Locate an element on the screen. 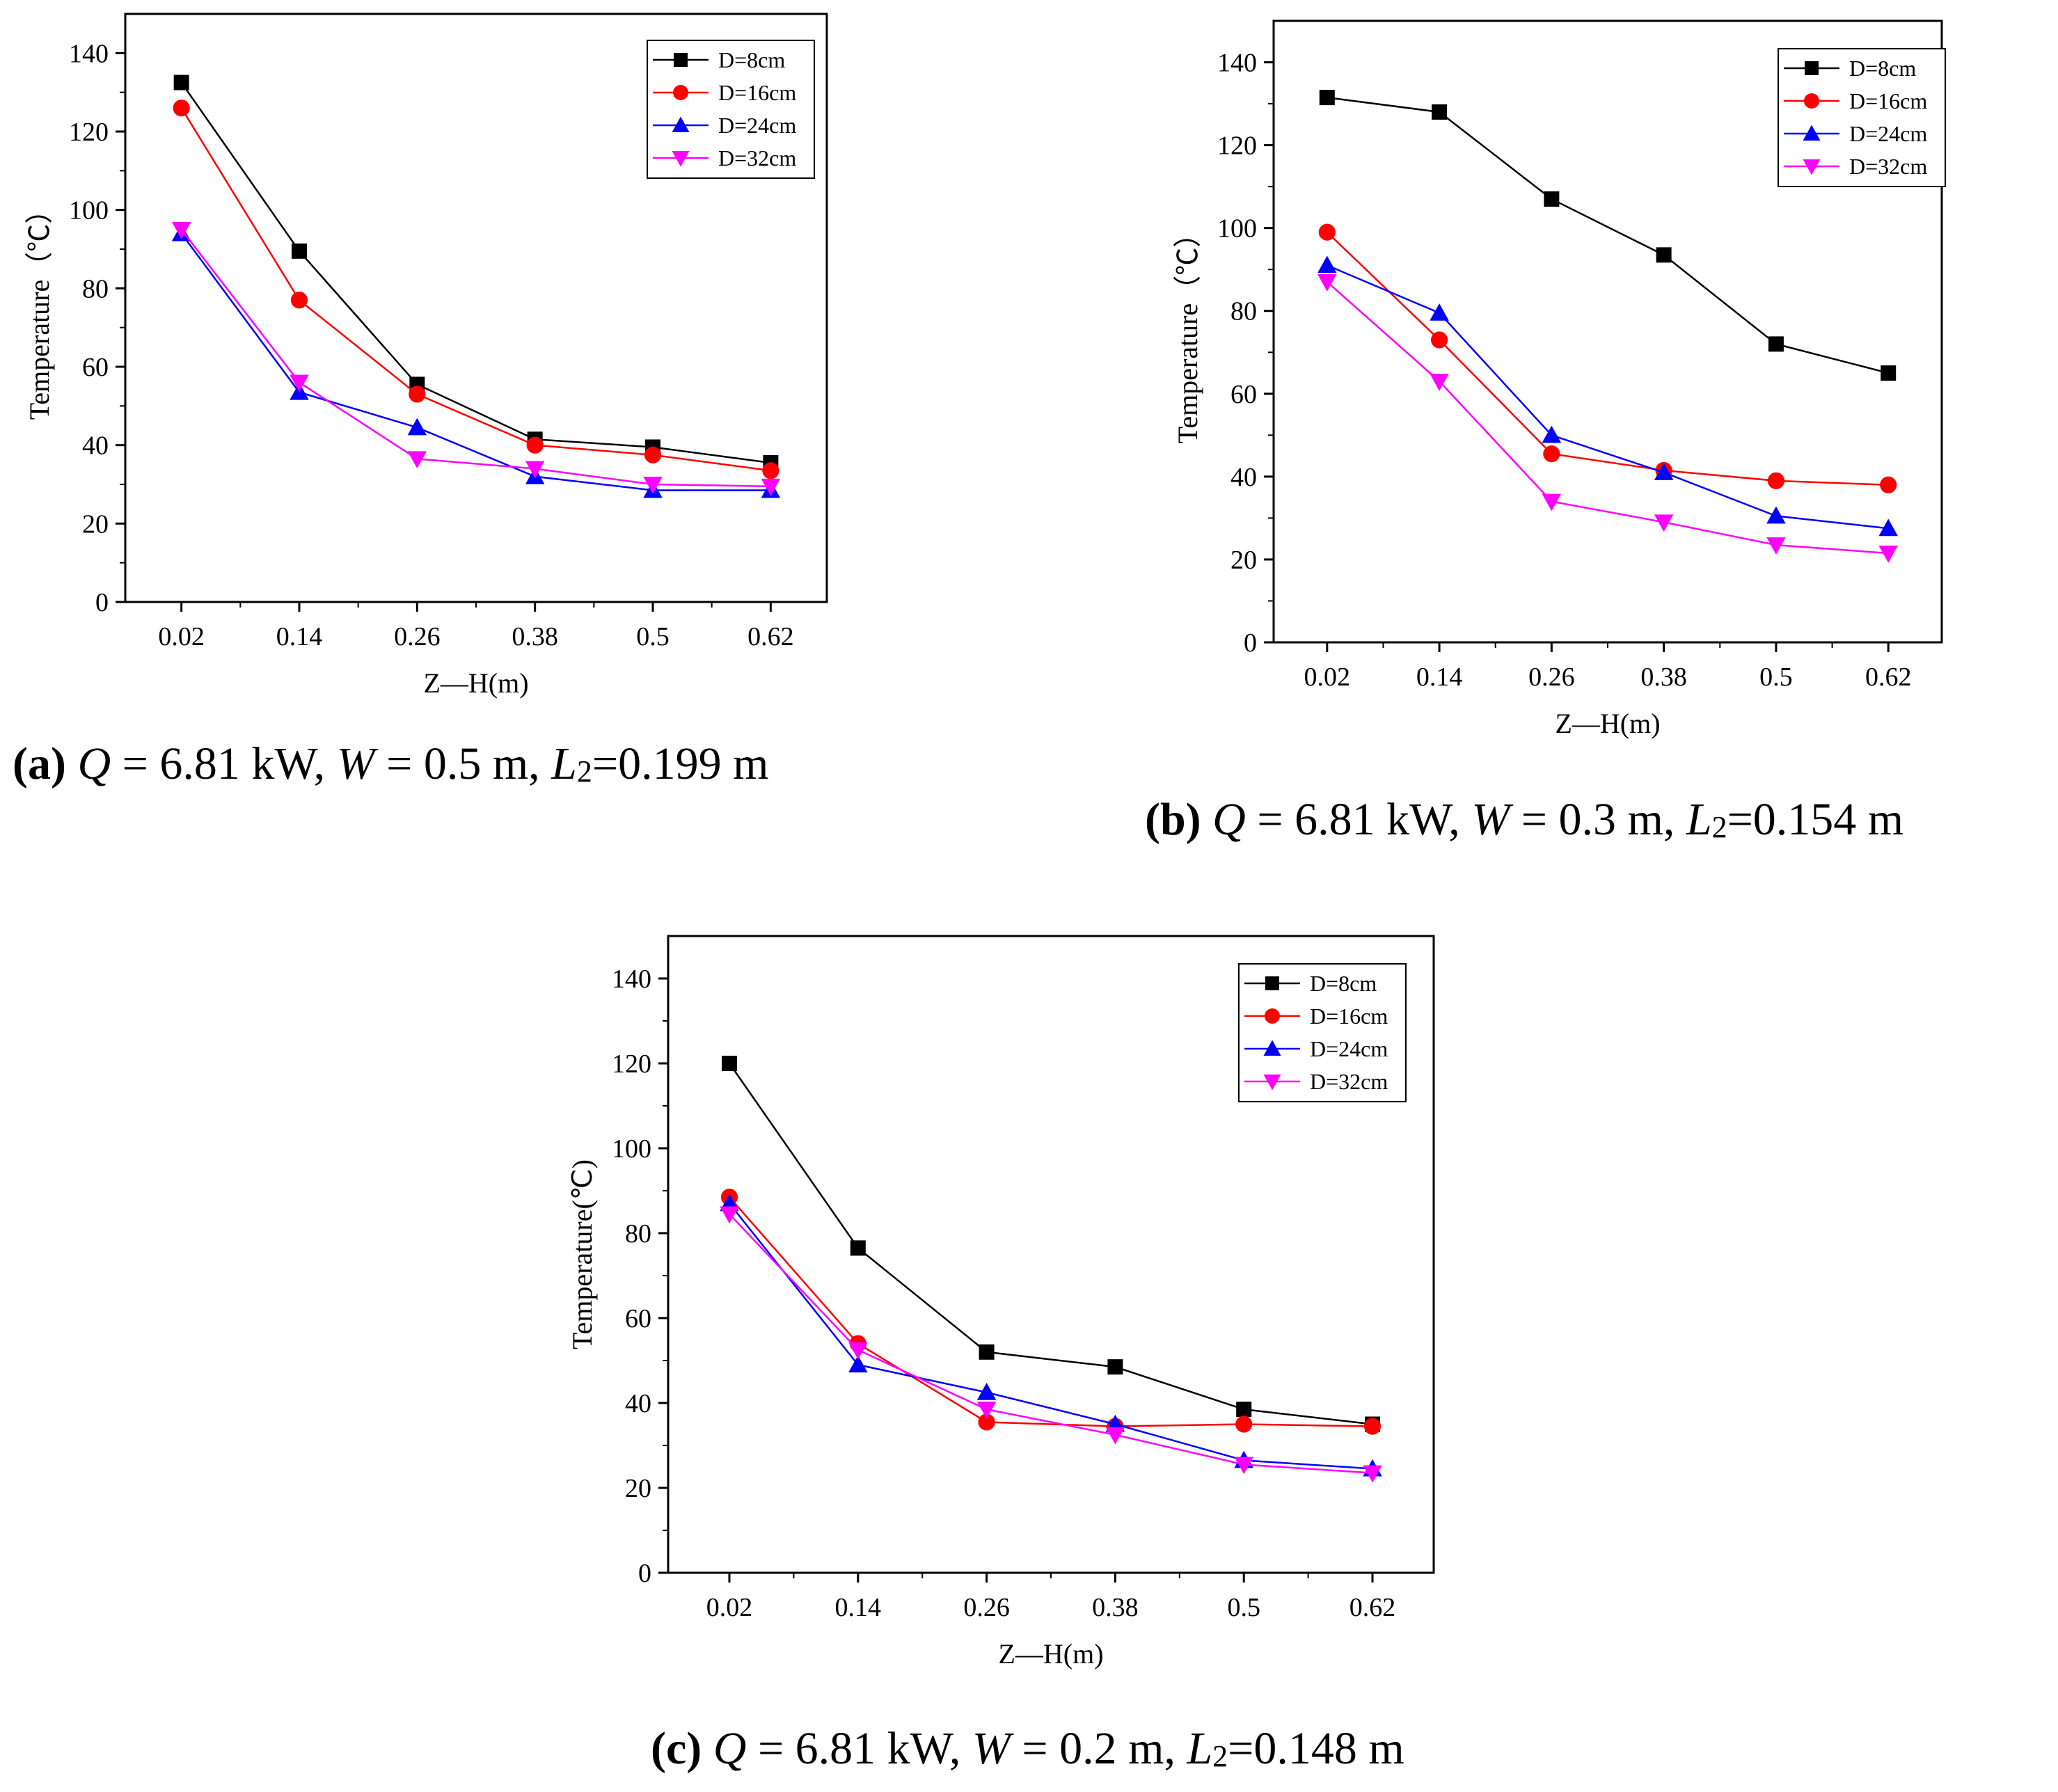  y-axis-title: Temperature（℃） is located at coordinates (1187, 332).